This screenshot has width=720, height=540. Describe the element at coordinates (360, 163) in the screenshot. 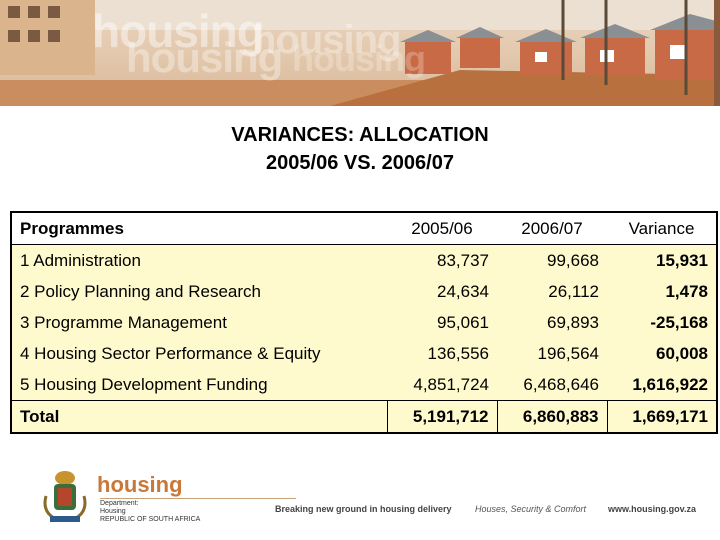

I see `slide-title-line2: 2005/06 VS. 2006/07` at that location.